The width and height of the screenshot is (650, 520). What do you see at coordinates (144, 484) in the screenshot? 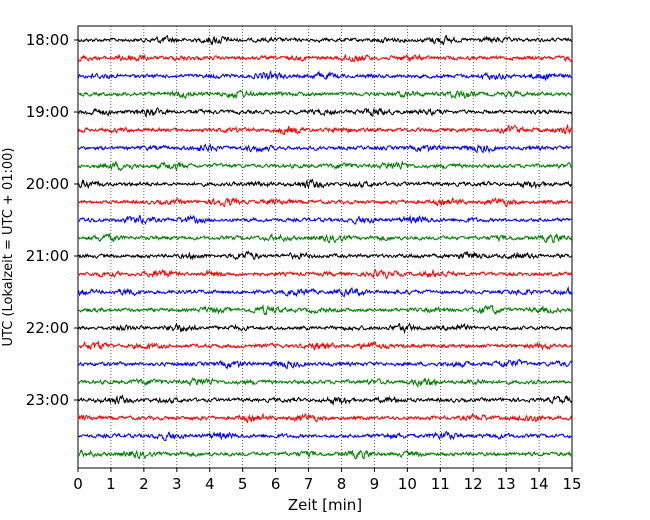
I see `x-tick-label: 2` at bounding box center [144, 484].